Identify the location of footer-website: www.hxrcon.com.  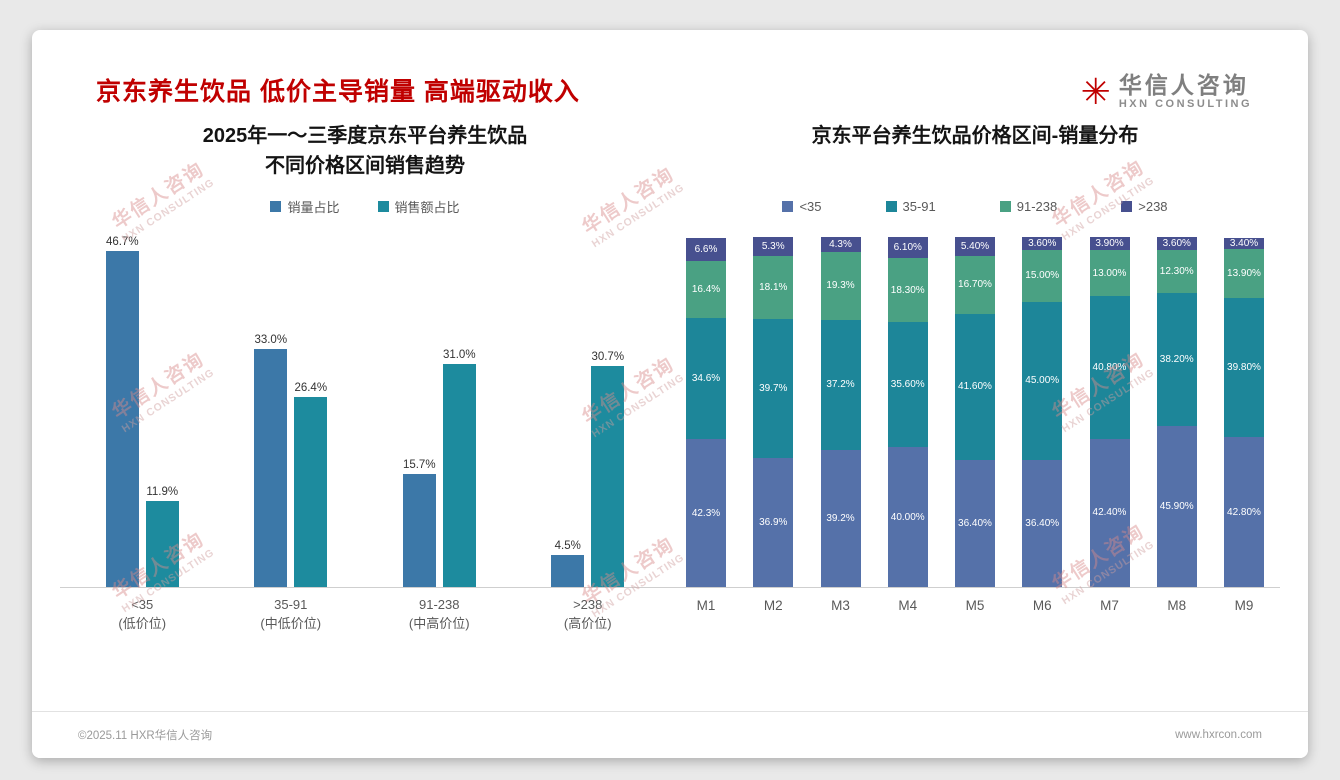
(1218, 735).